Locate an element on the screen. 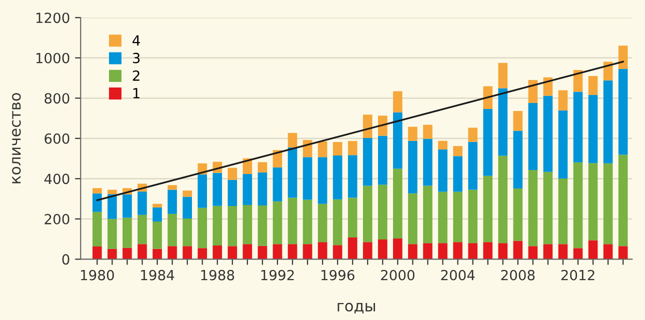  x-tick-label: 2008 is located at coordinates (518, 275).